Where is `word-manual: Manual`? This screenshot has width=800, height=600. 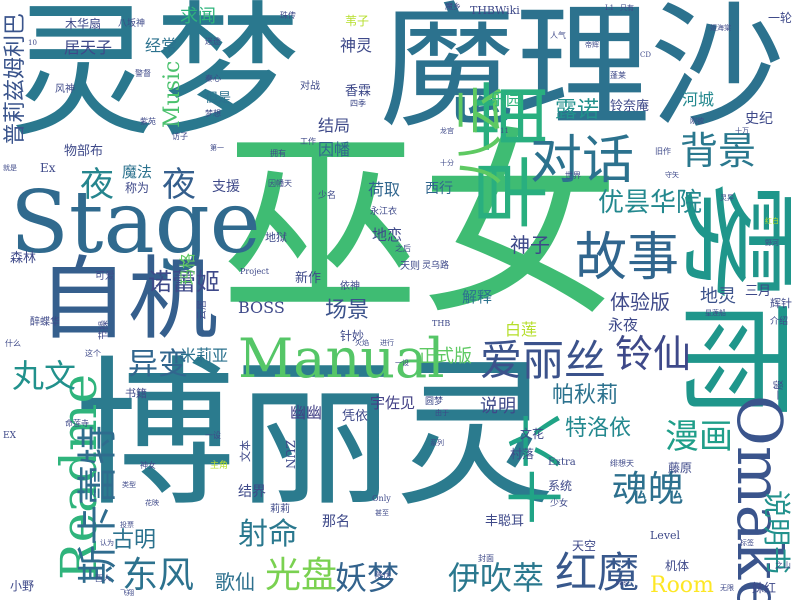 word-manual: Manual is located at coordinates (341, 358).